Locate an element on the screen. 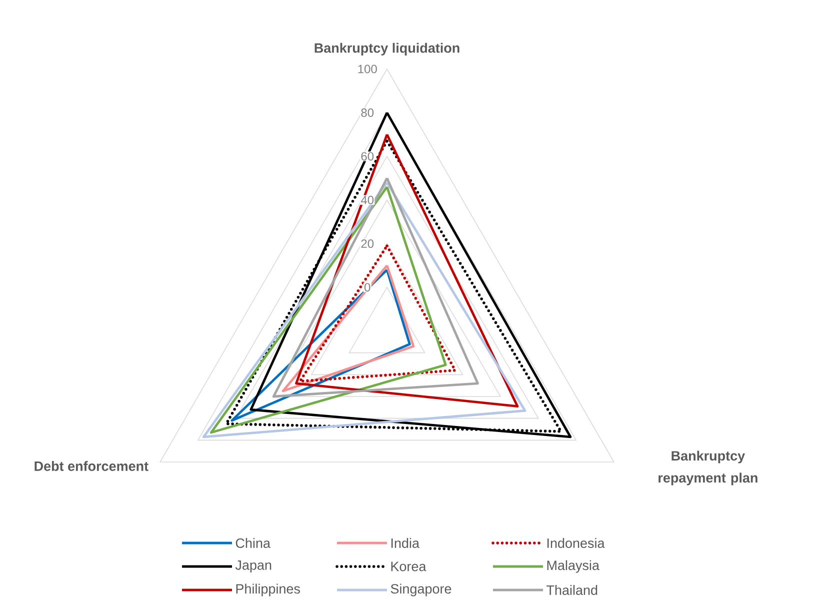 Image resolution: width=816 pixels, height=603 pixels. spoke-label: Bankruptcy liquidation is located at coordinates (387, 49).